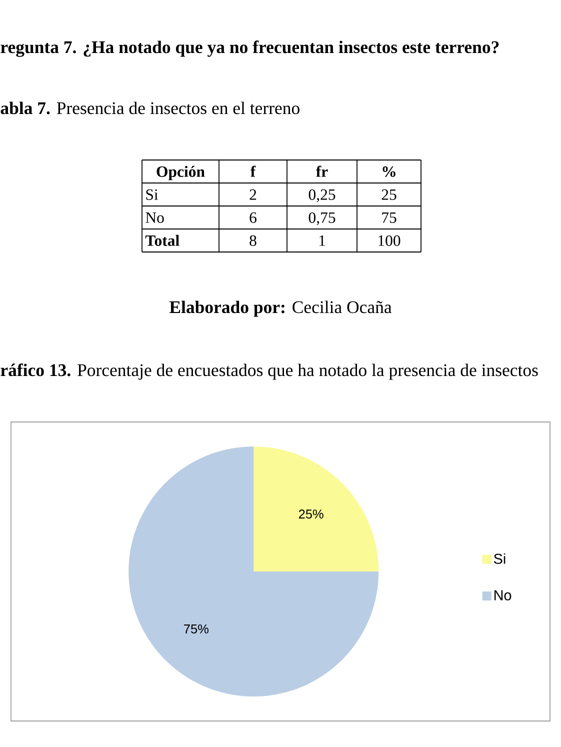 This screenshot has width=561, height=747. I want to click on legend-label: No, so click(503, 595).